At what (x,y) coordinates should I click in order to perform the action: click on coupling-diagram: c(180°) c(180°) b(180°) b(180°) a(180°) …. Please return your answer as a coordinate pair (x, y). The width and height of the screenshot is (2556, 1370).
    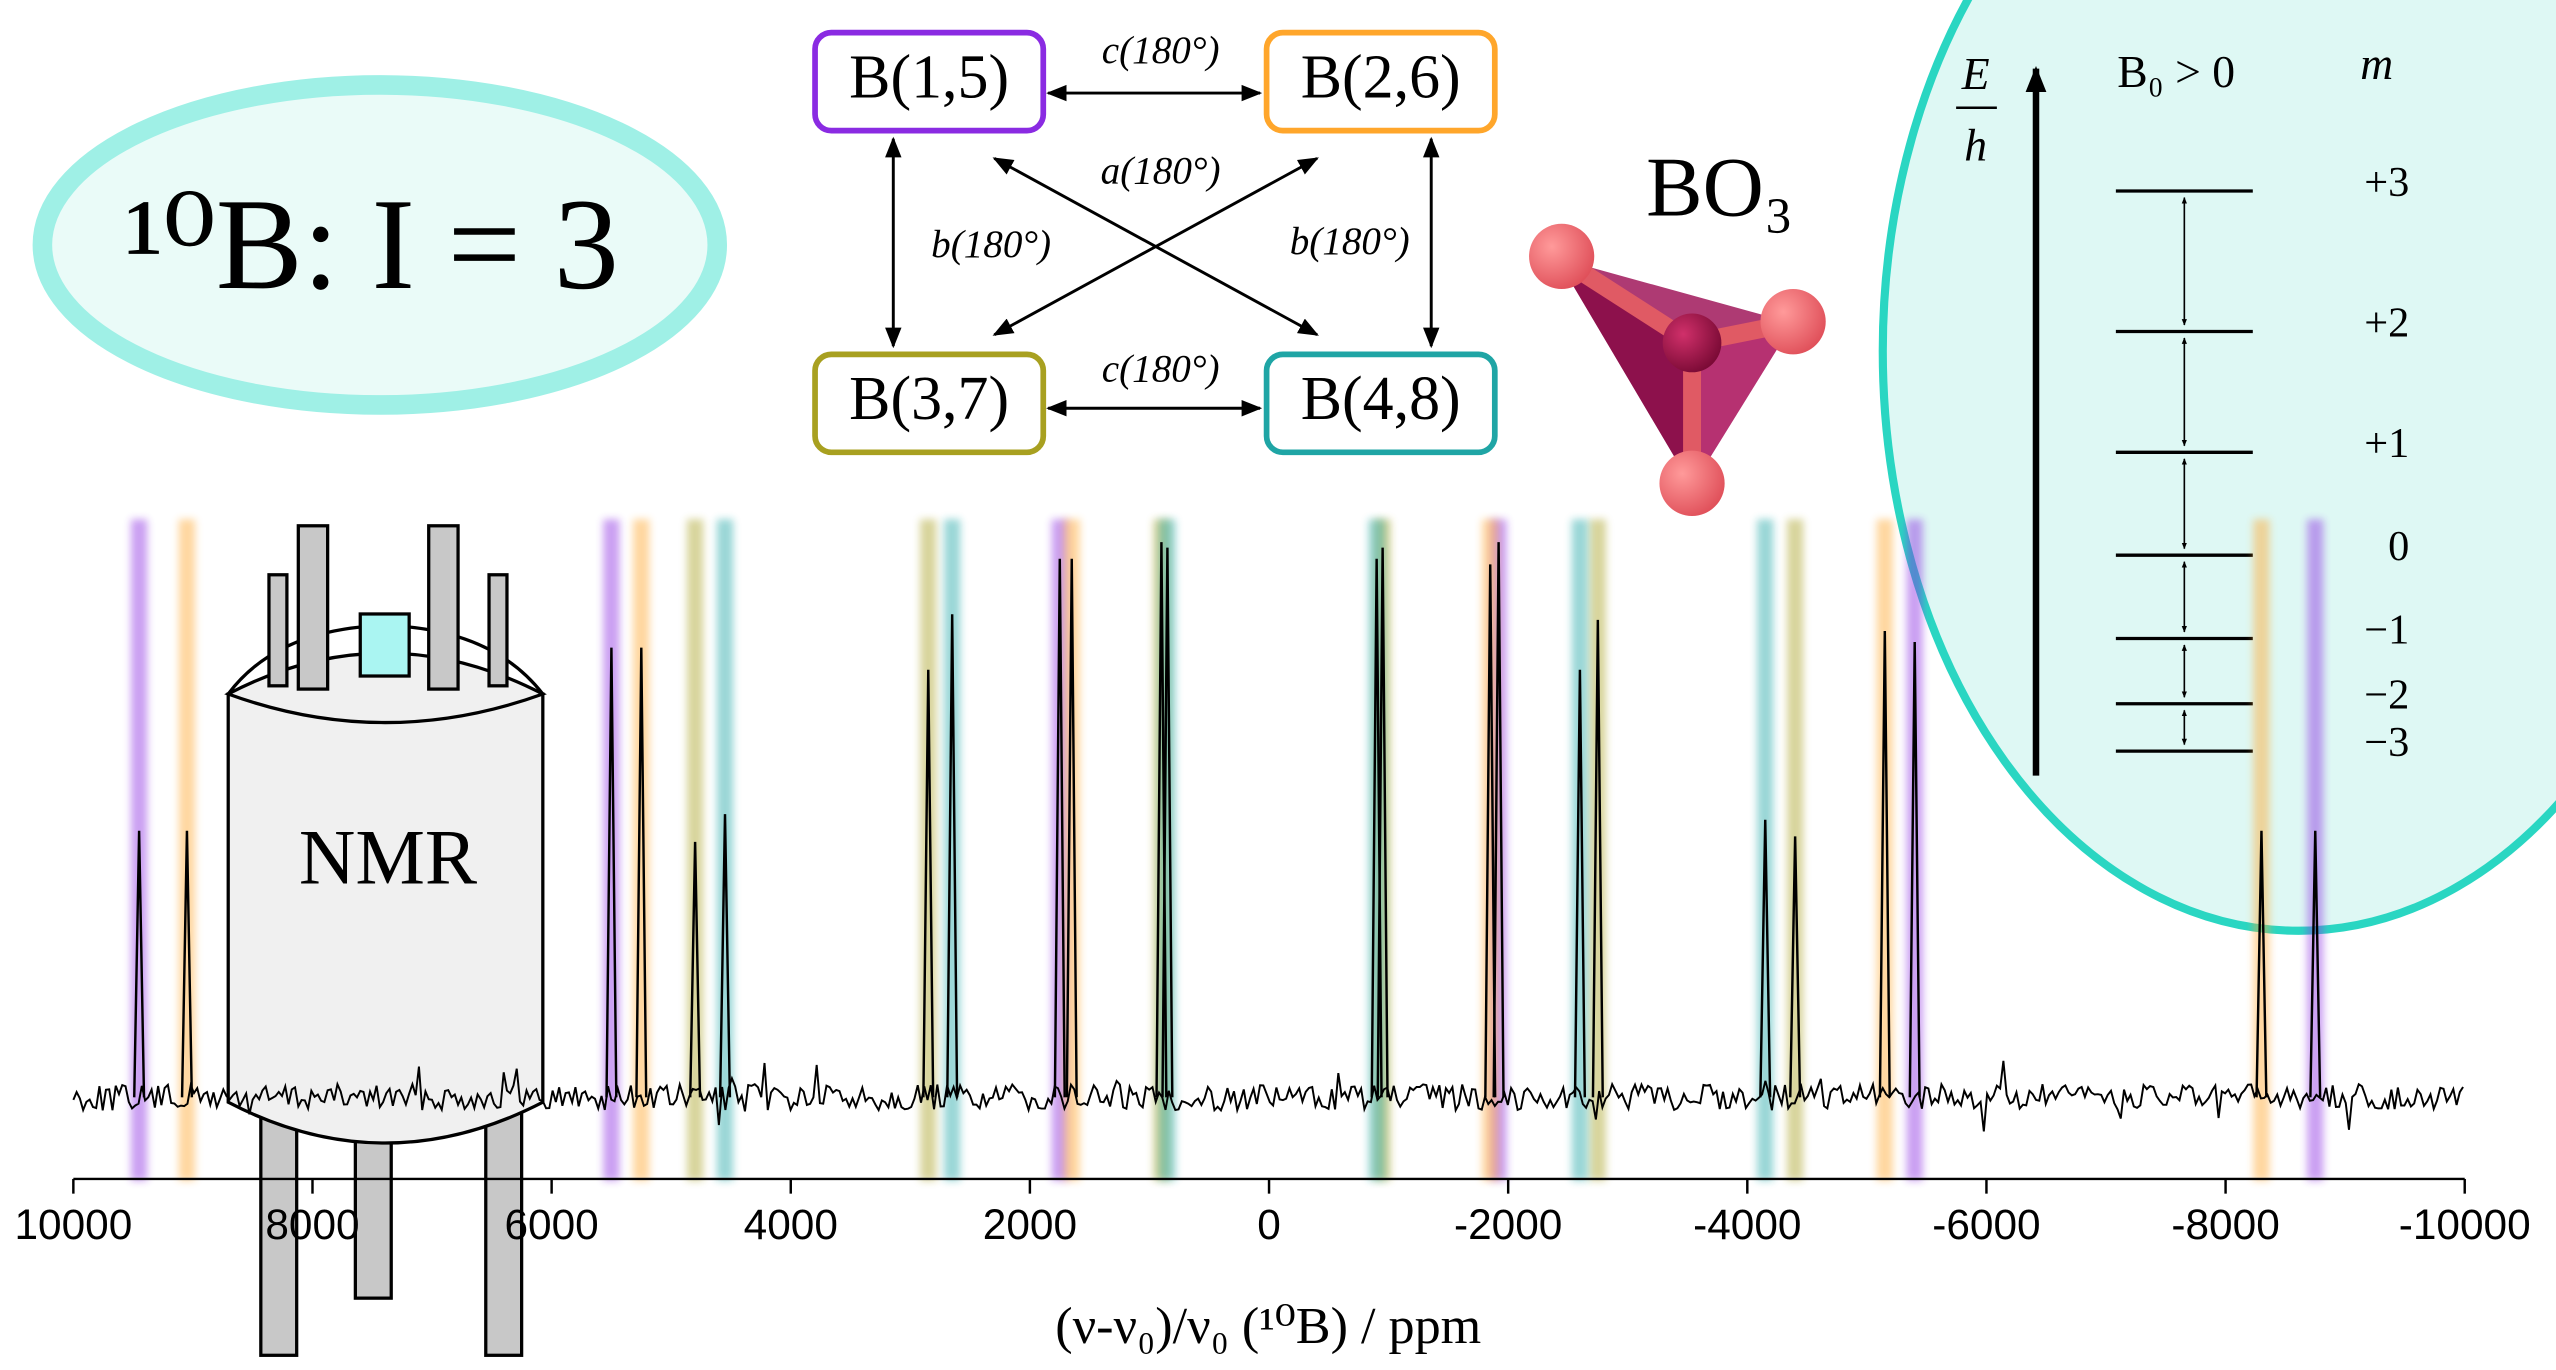
    Looking at the image, I should click on (1155, 242).